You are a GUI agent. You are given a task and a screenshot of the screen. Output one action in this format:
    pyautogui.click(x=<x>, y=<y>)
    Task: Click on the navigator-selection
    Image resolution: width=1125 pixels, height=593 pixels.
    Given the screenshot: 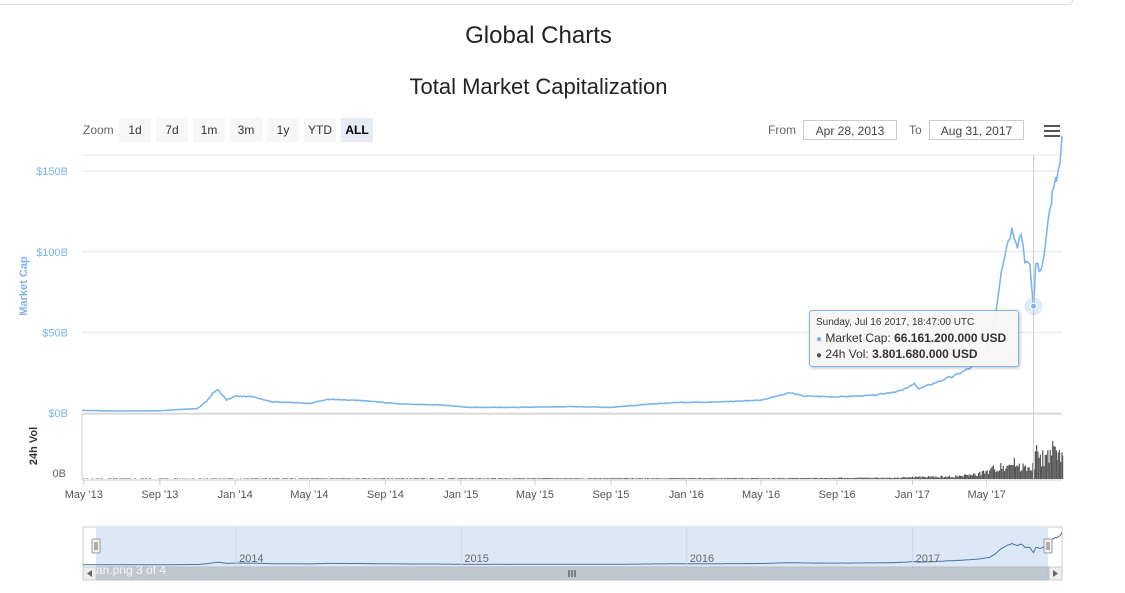 What is the action you would take?
    pyautogui.click(x=572, y=547)
    